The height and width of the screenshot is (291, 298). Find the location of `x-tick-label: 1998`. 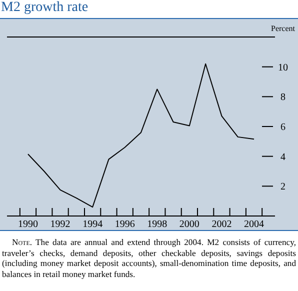

x-tick-label: 1998 is located at coordinates (157, 224).